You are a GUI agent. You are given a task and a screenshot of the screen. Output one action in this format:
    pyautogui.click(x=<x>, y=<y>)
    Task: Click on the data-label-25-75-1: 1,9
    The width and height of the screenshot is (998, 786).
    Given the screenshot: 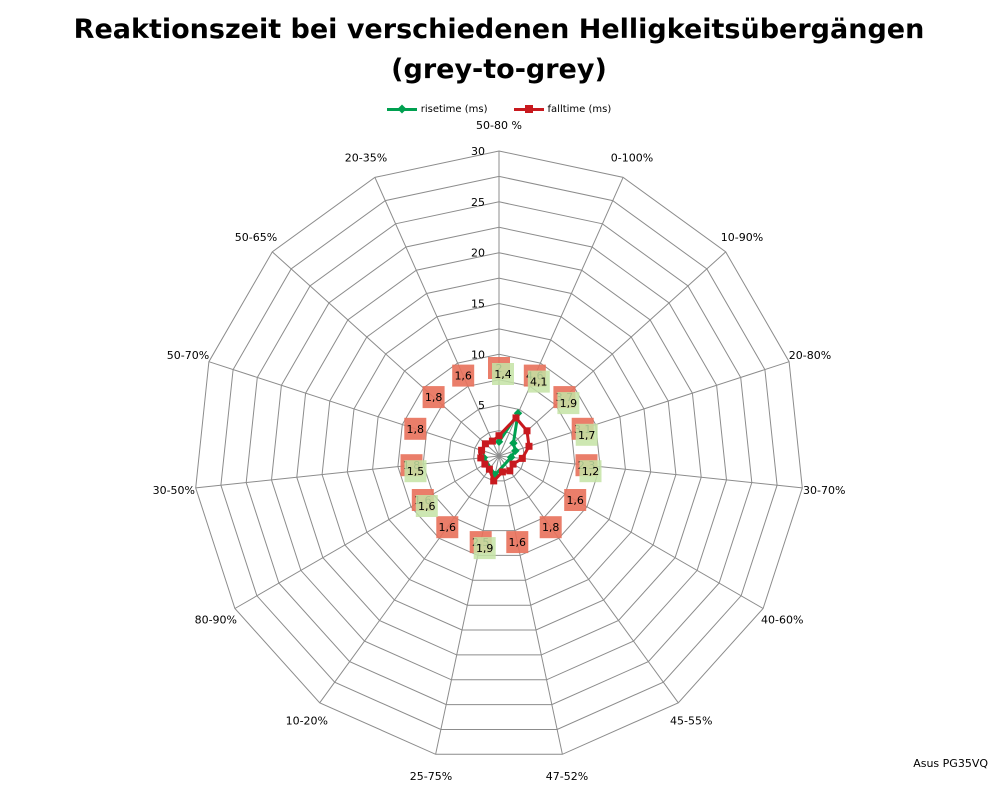 What is the action you would take?
    pyautogui.click(x=484, y=548)
    